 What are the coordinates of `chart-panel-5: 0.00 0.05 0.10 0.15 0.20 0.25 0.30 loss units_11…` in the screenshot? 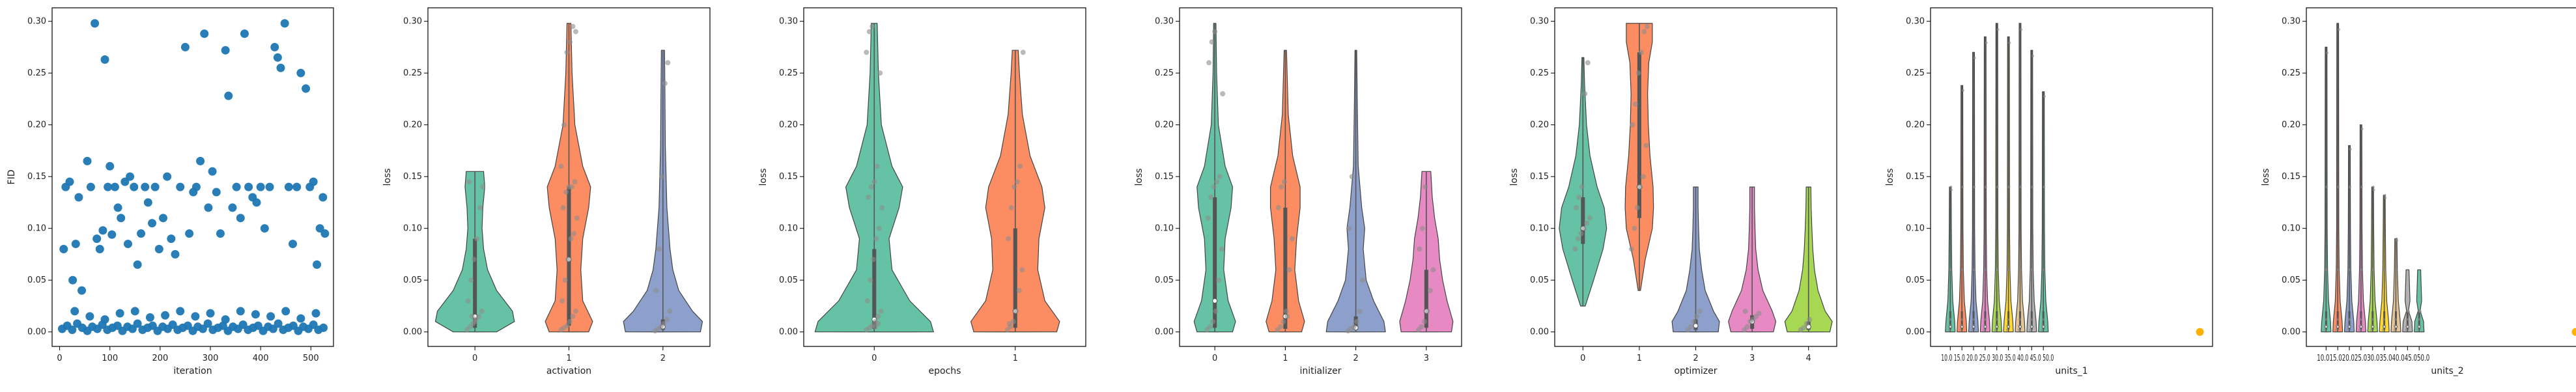 It's located at (2049, 192).